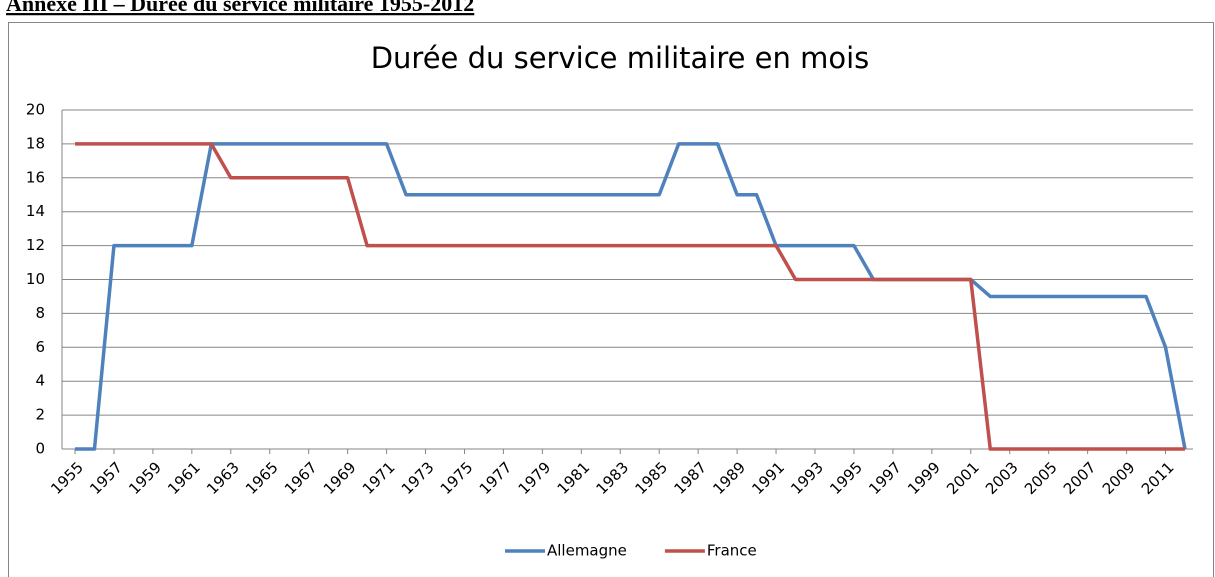 This screenshot has height=577, width=1215. I want to click on legend-label: Allemagne, so click(587, 551).